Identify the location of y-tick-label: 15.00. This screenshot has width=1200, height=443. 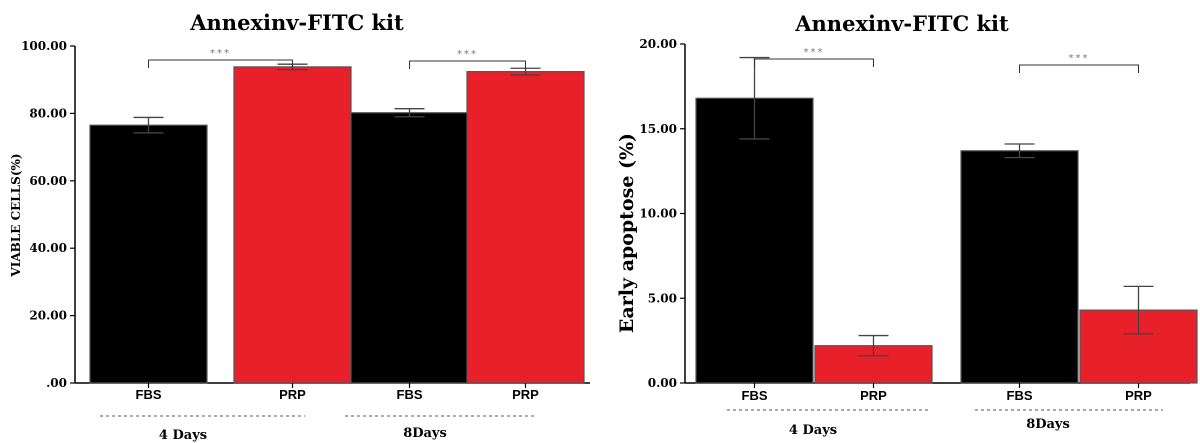
(658, 129).